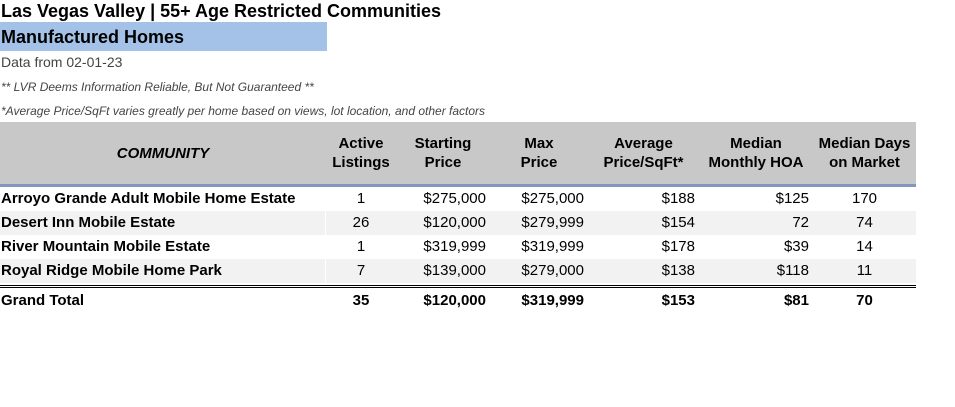 The image size is (955, 407). Describe the element at coordinates (864, 300) in the screenshot. I see `total-median-days: 70` at that location.